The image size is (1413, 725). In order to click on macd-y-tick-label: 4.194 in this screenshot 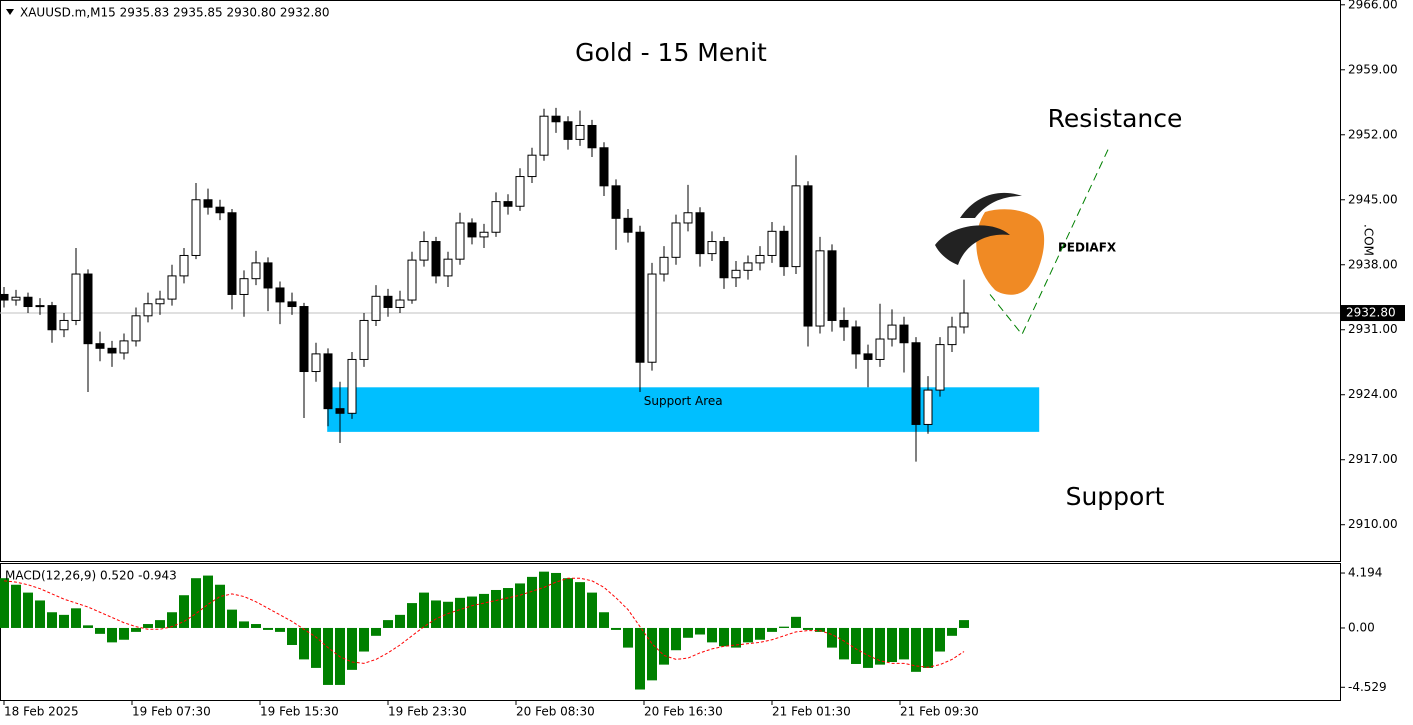, I will do `click(1365, 573)`.